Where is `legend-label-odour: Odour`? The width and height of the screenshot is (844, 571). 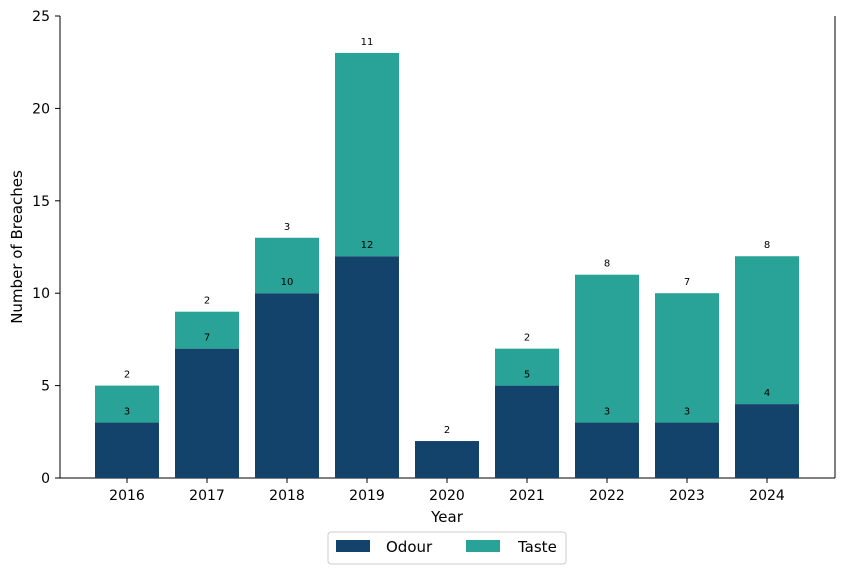
legend-label-odour: Odour is located at coordinates (409, 547).